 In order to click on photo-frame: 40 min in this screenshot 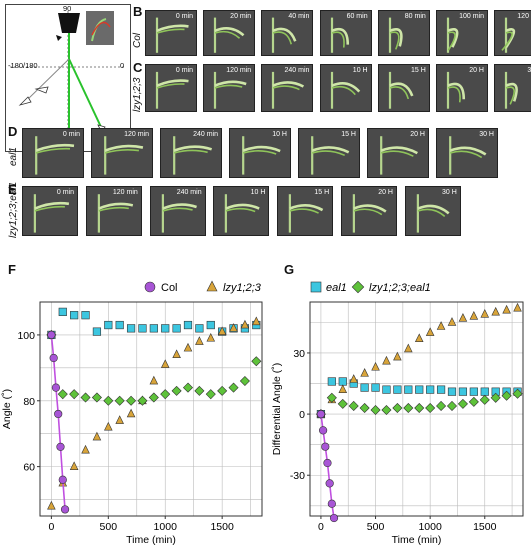, I will do `click(287, 33)`.